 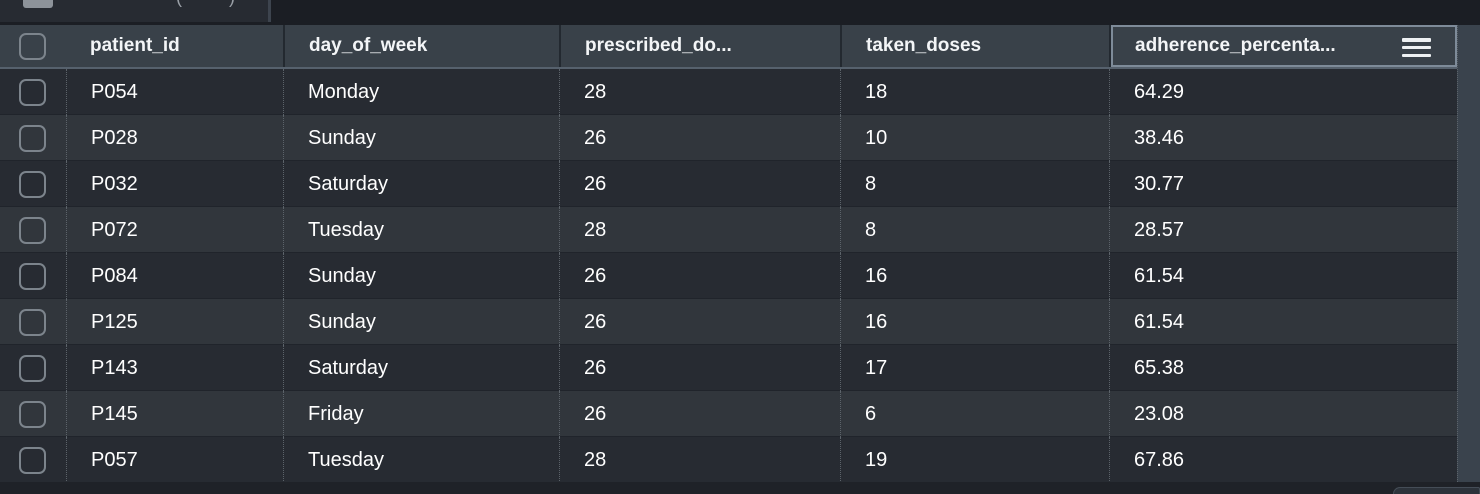 What do you see at coordinates (174, 276) in the screenshot?
I see `table-cell: P084` at bounding box center [174, 276].